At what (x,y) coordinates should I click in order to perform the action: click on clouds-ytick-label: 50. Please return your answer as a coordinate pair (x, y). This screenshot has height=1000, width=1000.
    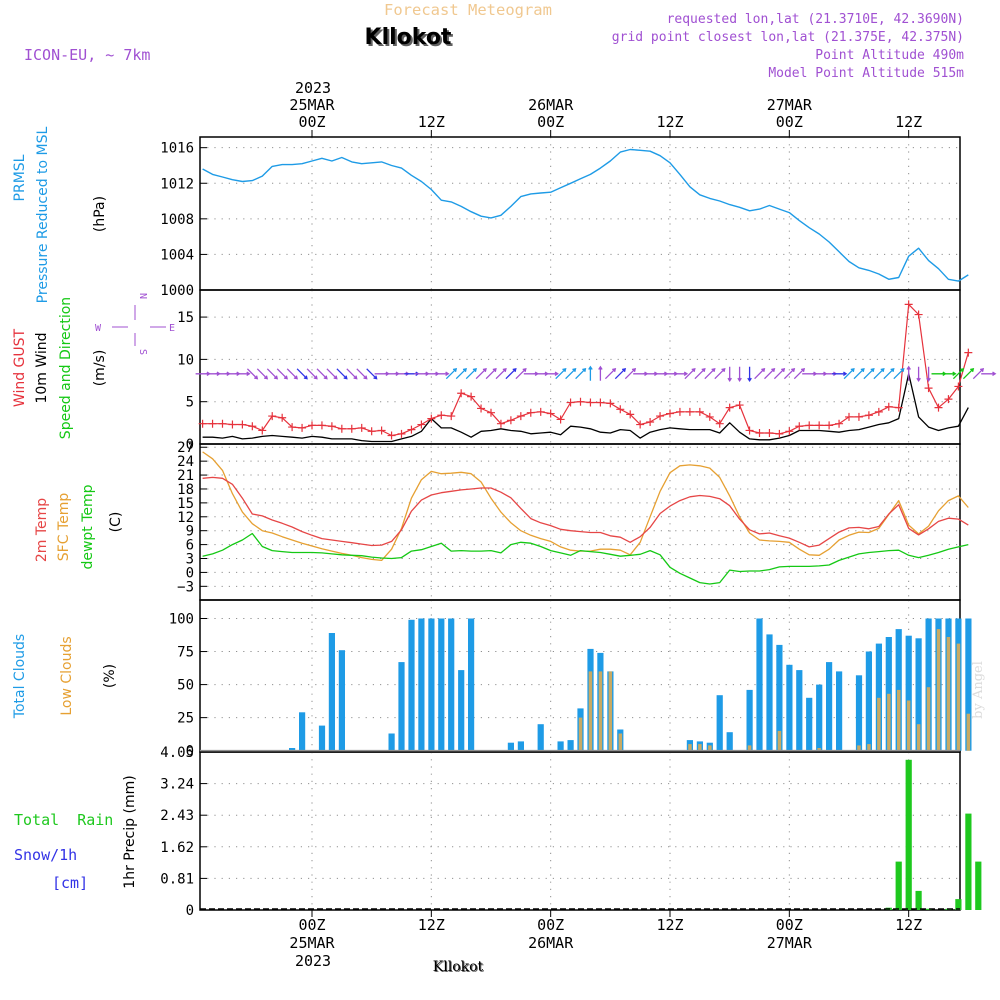
    Looking at the image, I should click on (185, 686).